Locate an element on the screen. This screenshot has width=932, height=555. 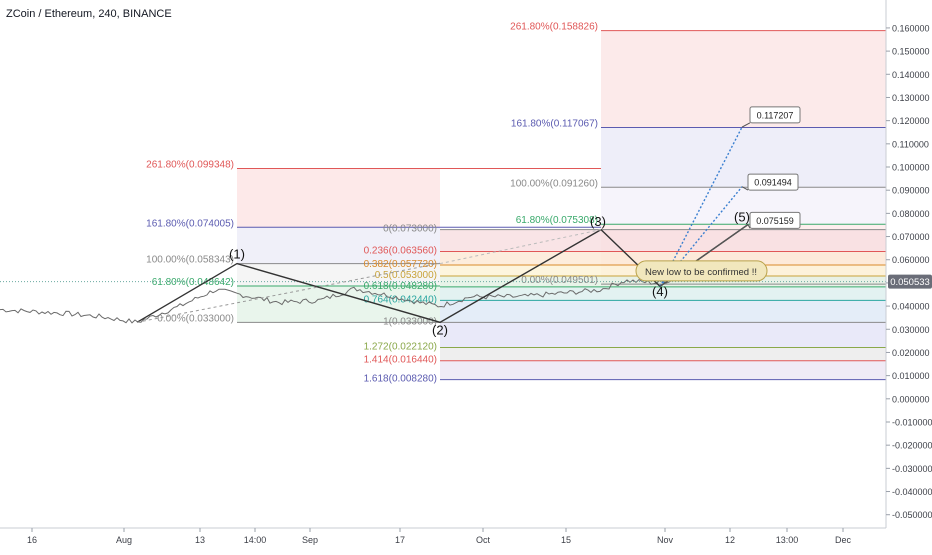
y-tick-label: -0.040000 is located at coordinates (912, 492).